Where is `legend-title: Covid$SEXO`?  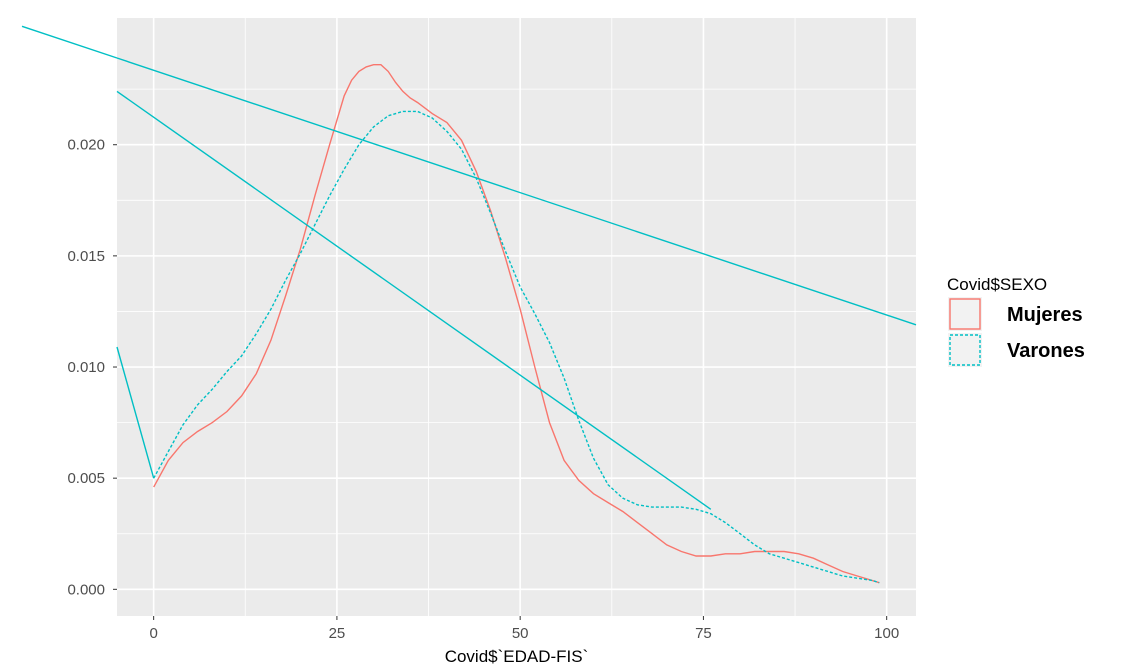 legend-title: Covid$SEXO is located at coordinates (997, 284).